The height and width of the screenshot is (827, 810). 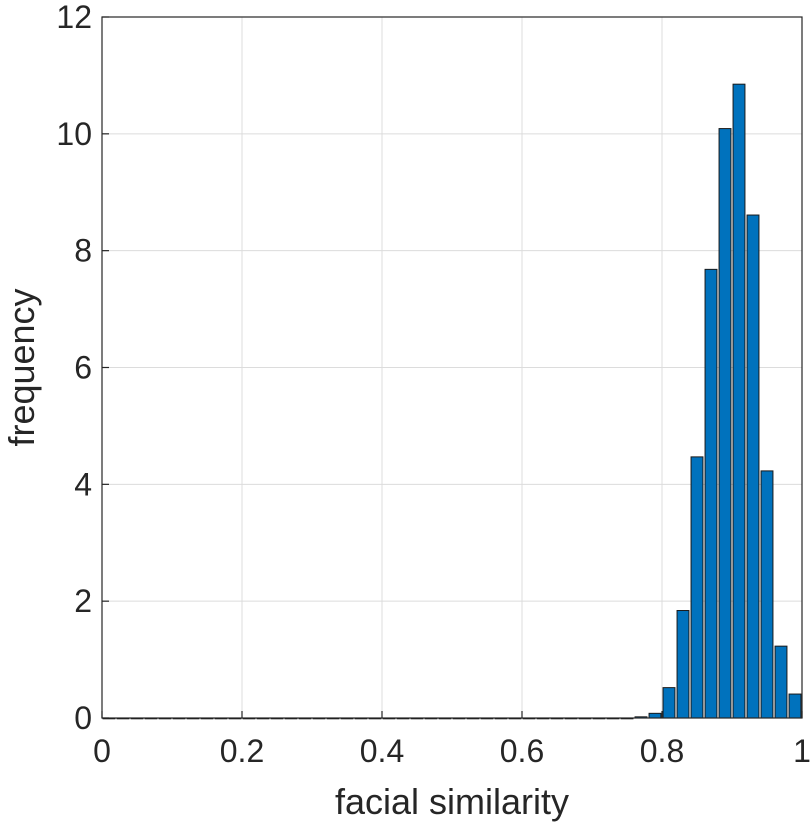 What do you see at coordinates (83, 718) in the screenshot?
I see `y-tick-label: 0` at bounding box center [83, 718].